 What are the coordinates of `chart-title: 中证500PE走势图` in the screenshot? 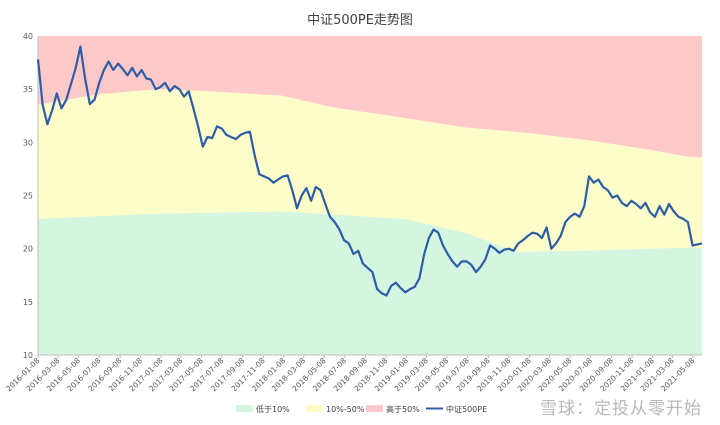 It's located at (360, 20).